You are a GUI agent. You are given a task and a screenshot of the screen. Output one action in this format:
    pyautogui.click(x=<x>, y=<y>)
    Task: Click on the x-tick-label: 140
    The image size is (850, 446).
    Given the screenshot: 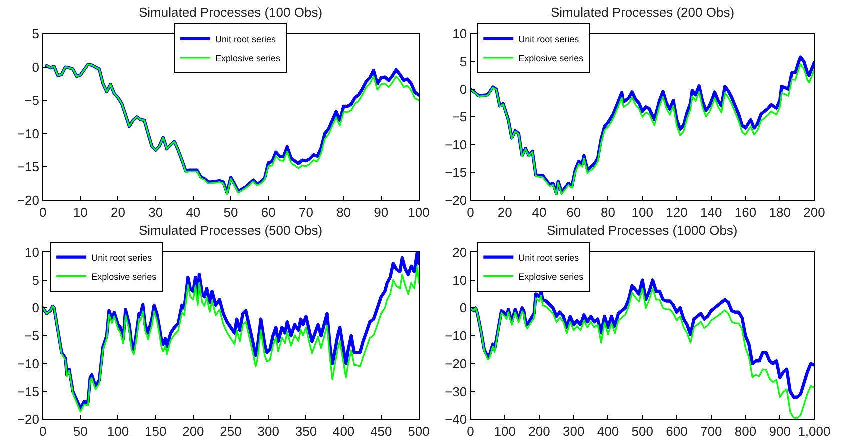 What is the action you would take?
    pyautogui.click(x=711, y=212)
    